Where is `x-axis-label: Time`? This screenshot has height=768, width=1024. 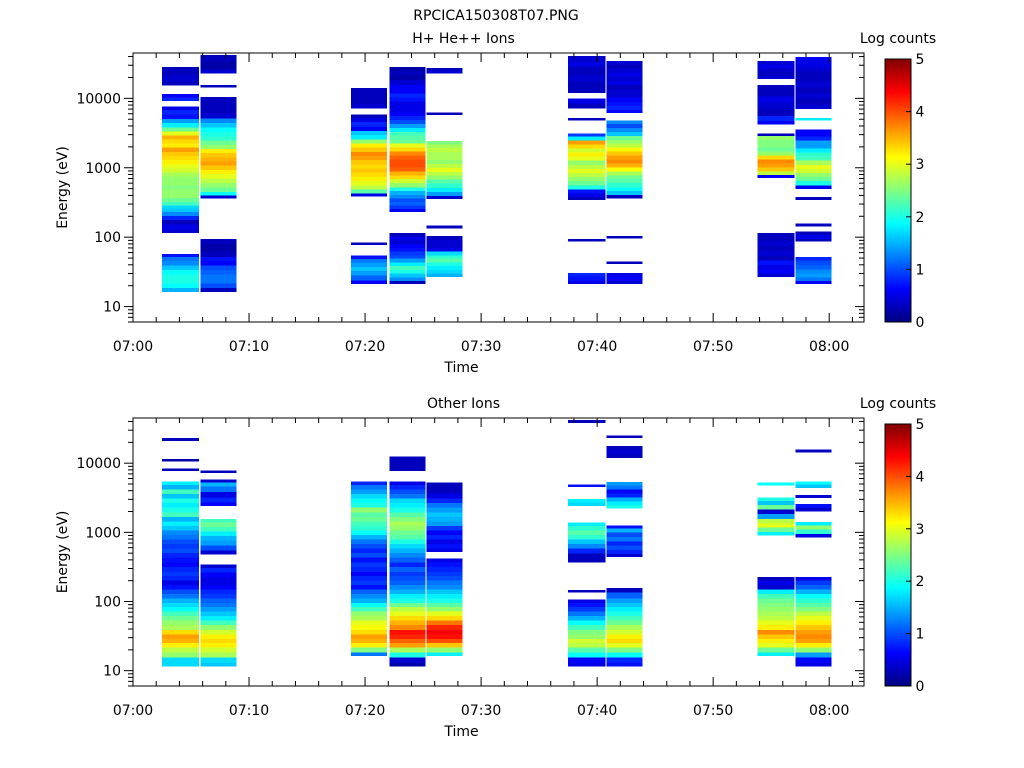
x-axis-label: Time is located at coordinates (460, 368).